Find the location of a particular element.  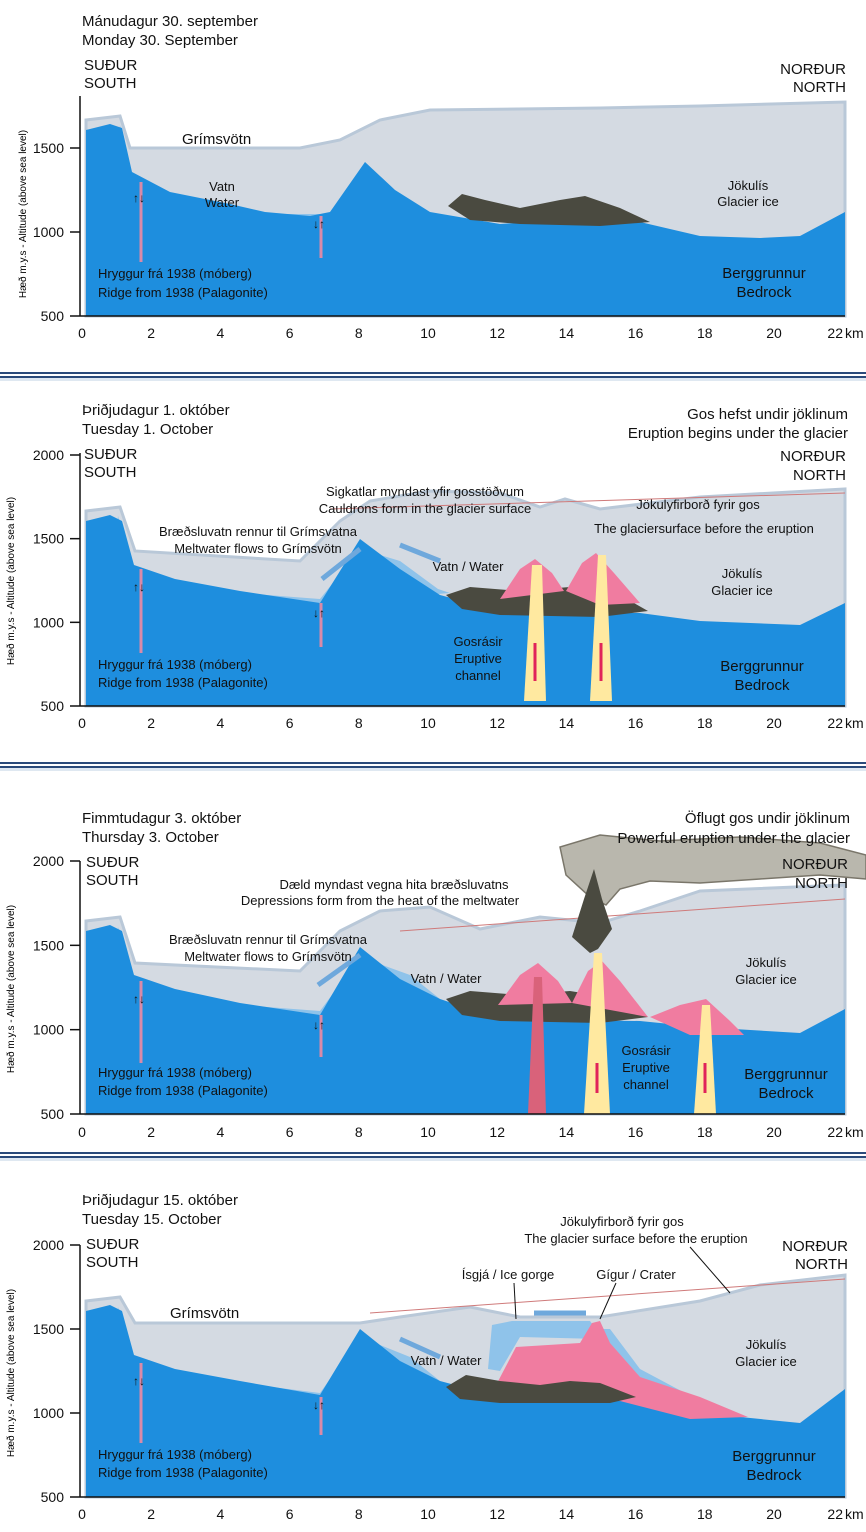

x-tick-labels: 0 2 4 6 8 10 12 14 16 18 20 22 is located at coordinates (460, 1132).